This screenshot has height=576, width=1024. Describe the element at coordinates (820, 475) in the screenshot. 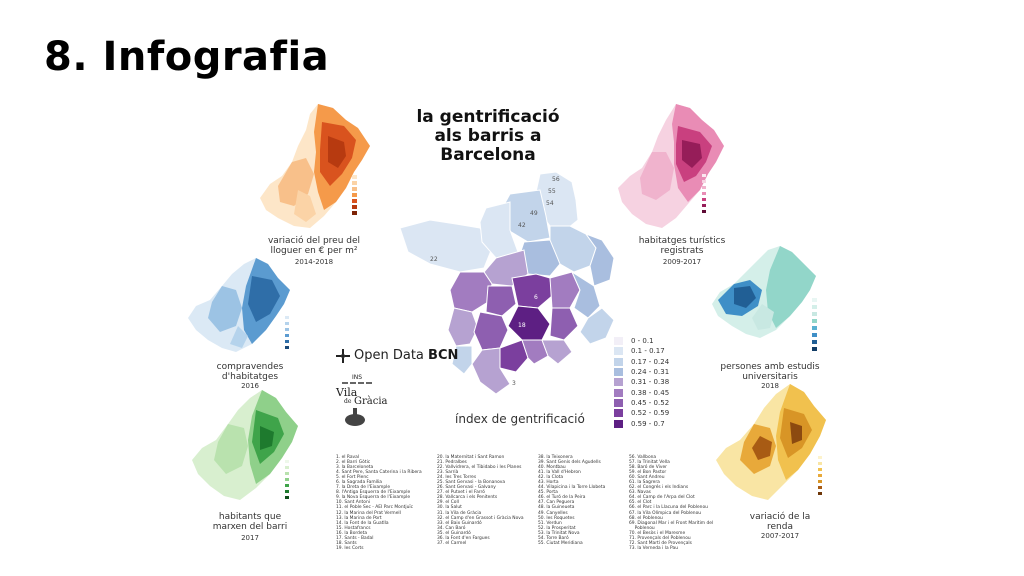

I see `income-variation-legend` at that location.